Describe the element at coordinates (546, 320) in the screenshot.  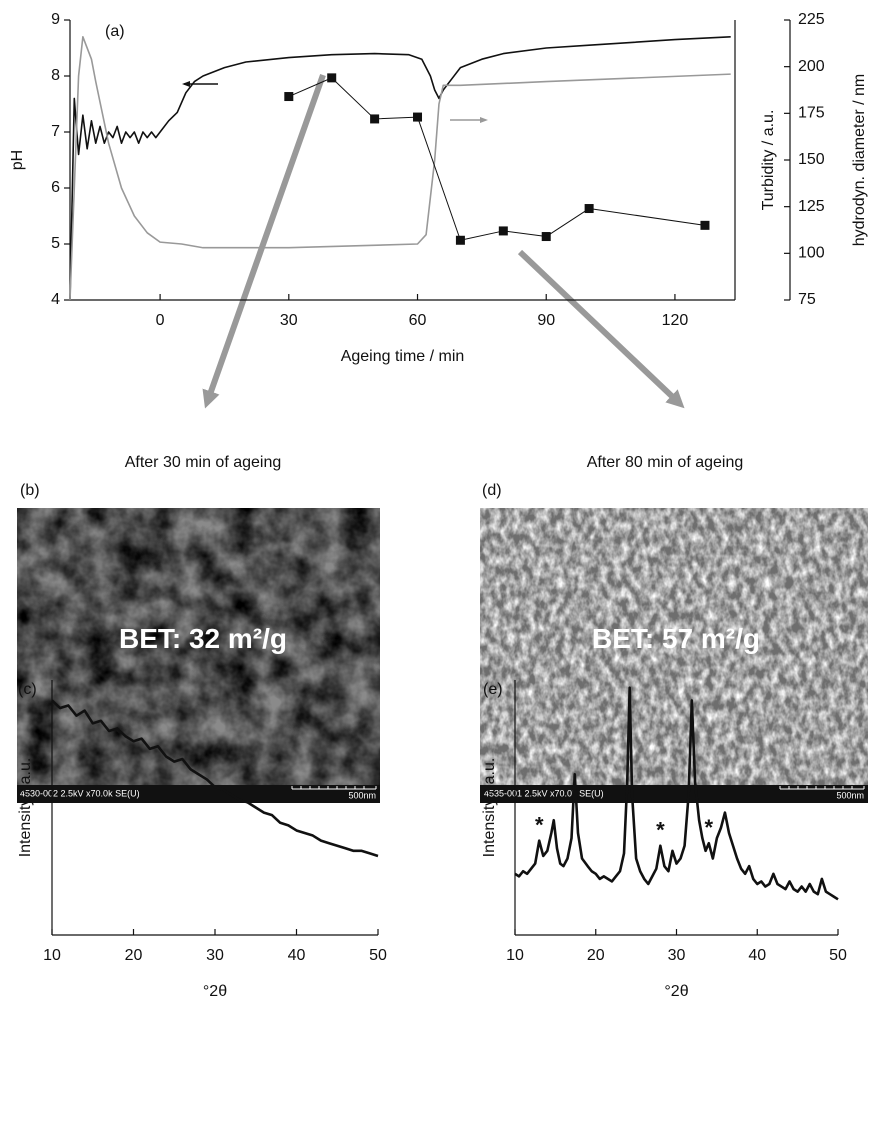
I see `x-tick-label: 90` at that location.